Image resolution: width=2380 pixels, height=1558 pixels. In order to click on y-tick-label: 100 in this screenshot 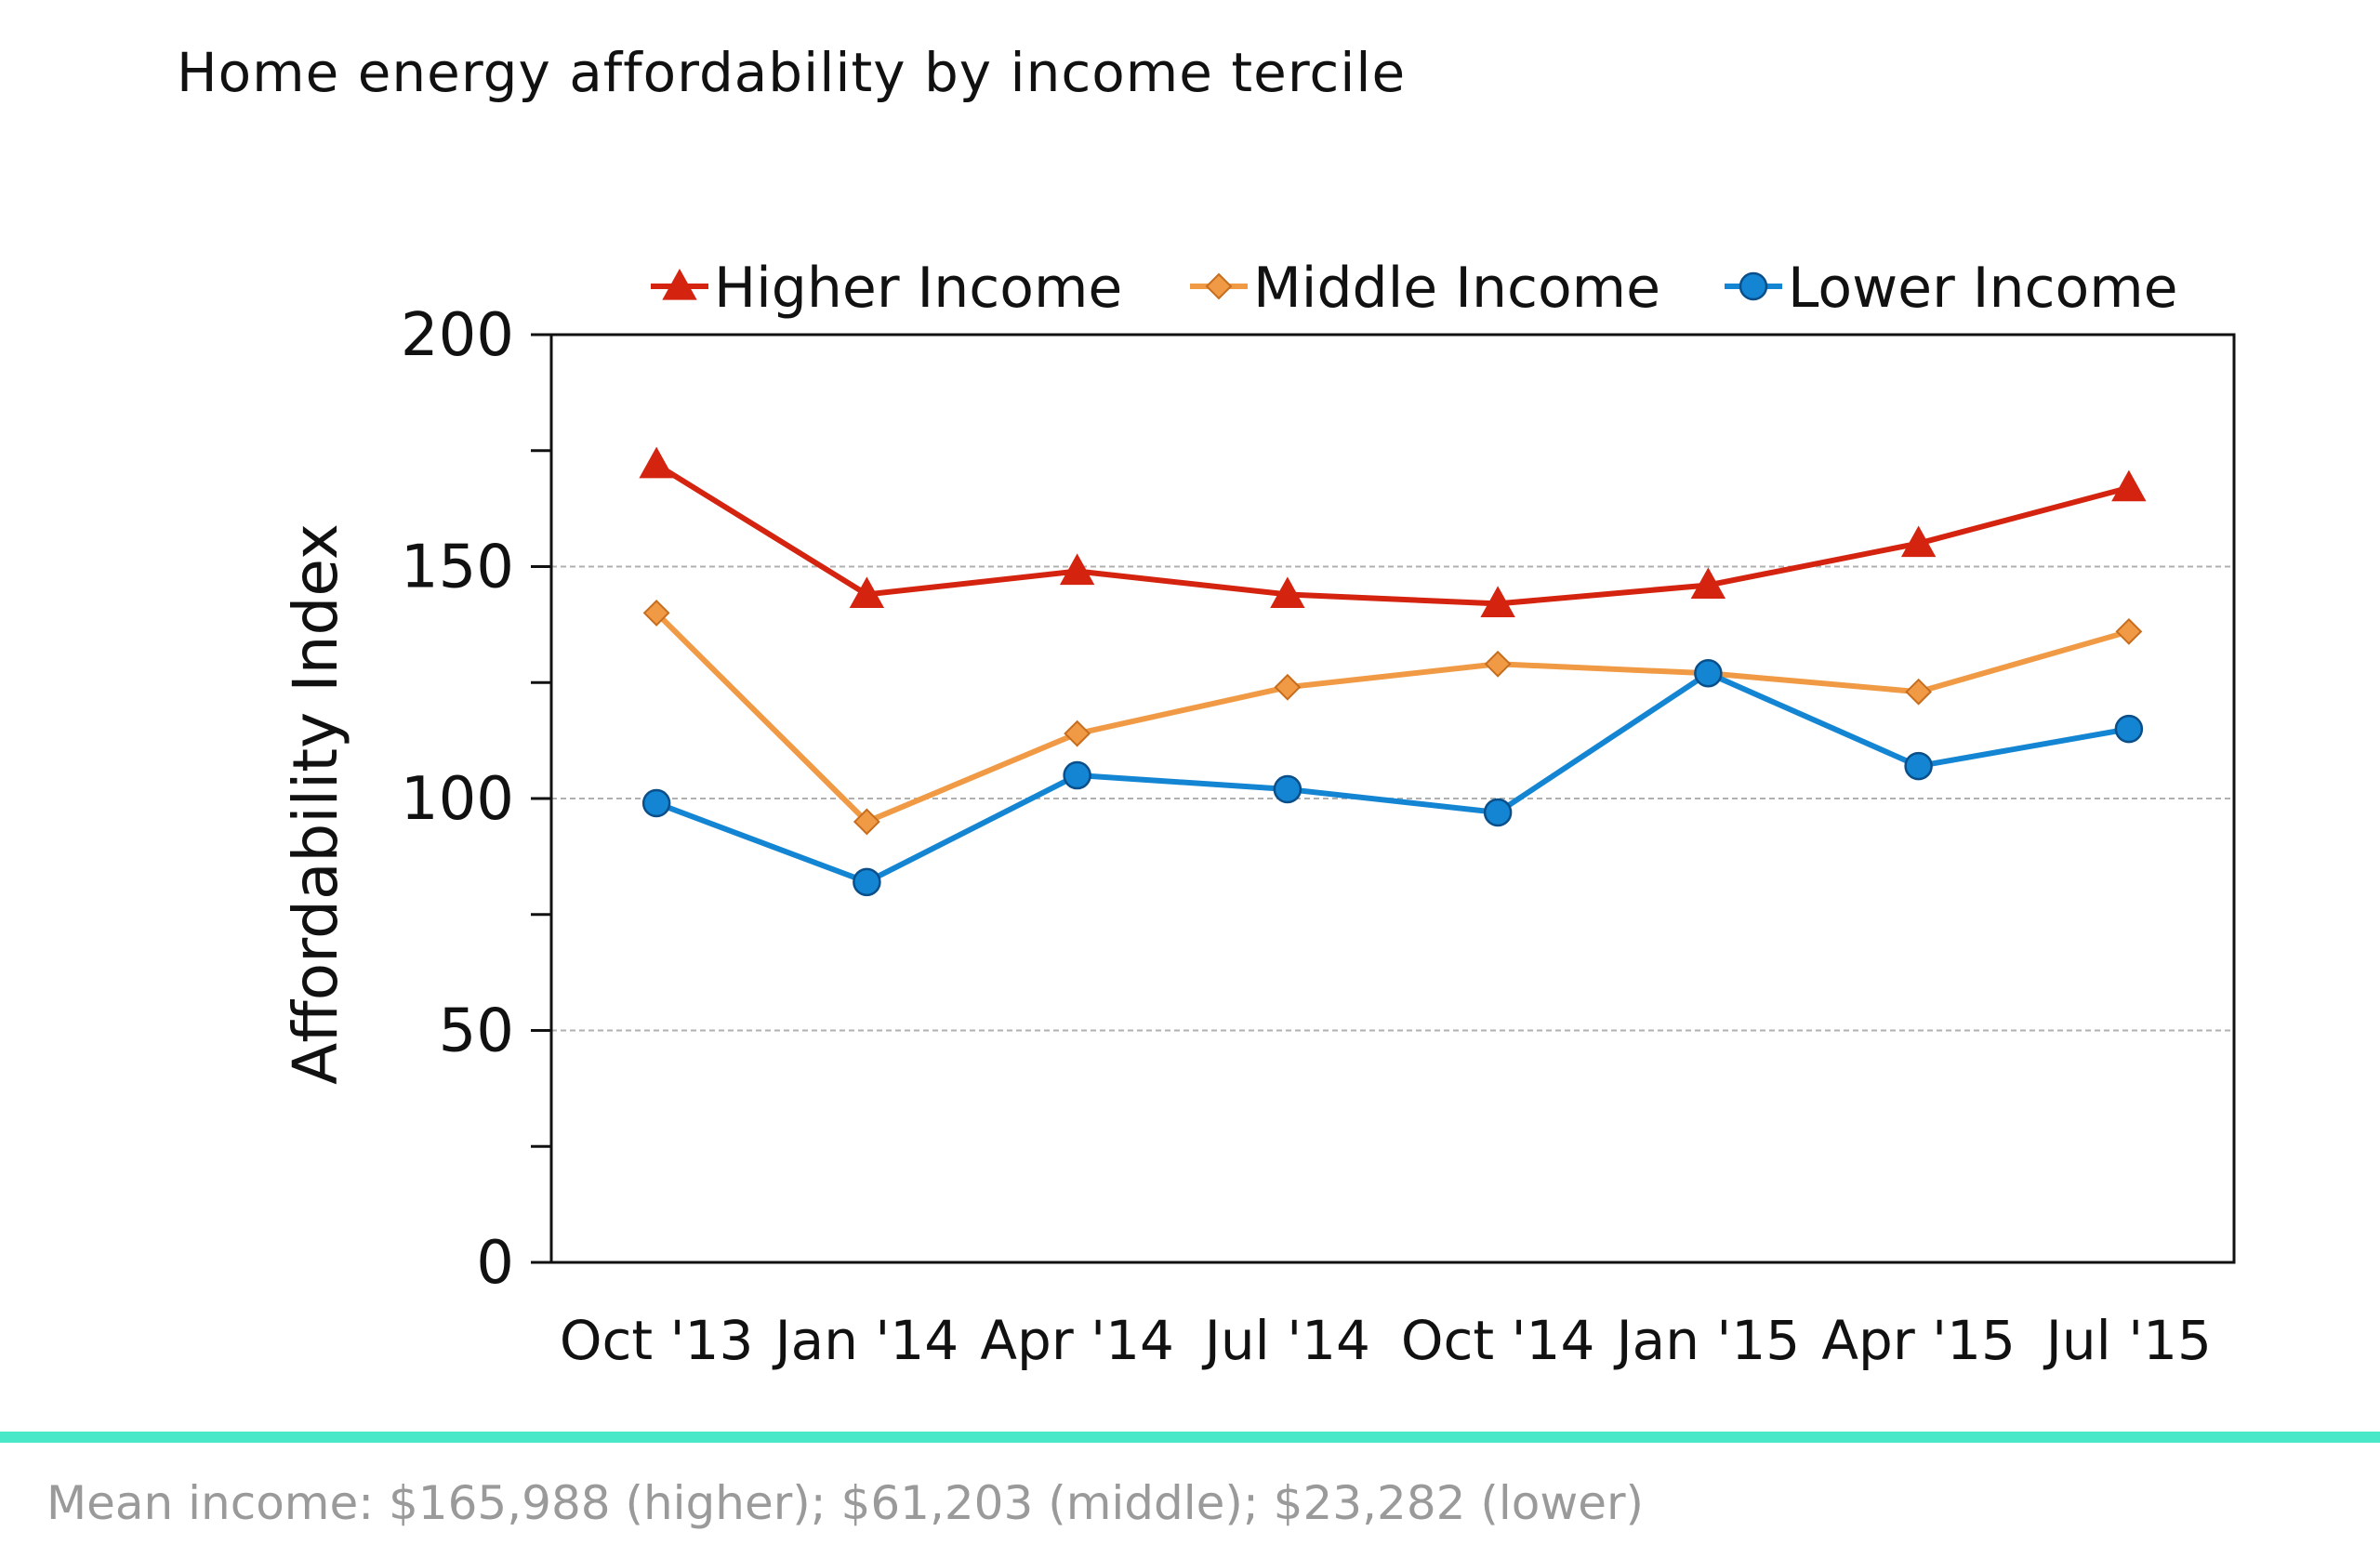, I will do `click(457, 800)`.